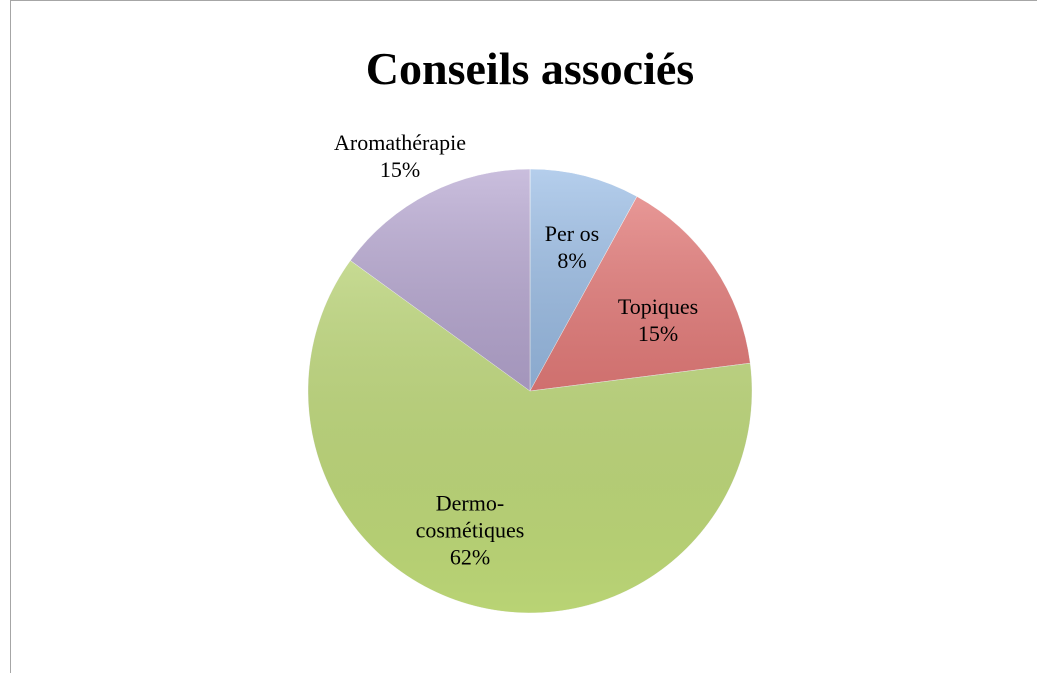 The width and height of the screenshot is (1037, 673). Describe the element at coordinates (400, 156) in the screenshot. I see `slice-label: Aromathérapie 15%` at that location.